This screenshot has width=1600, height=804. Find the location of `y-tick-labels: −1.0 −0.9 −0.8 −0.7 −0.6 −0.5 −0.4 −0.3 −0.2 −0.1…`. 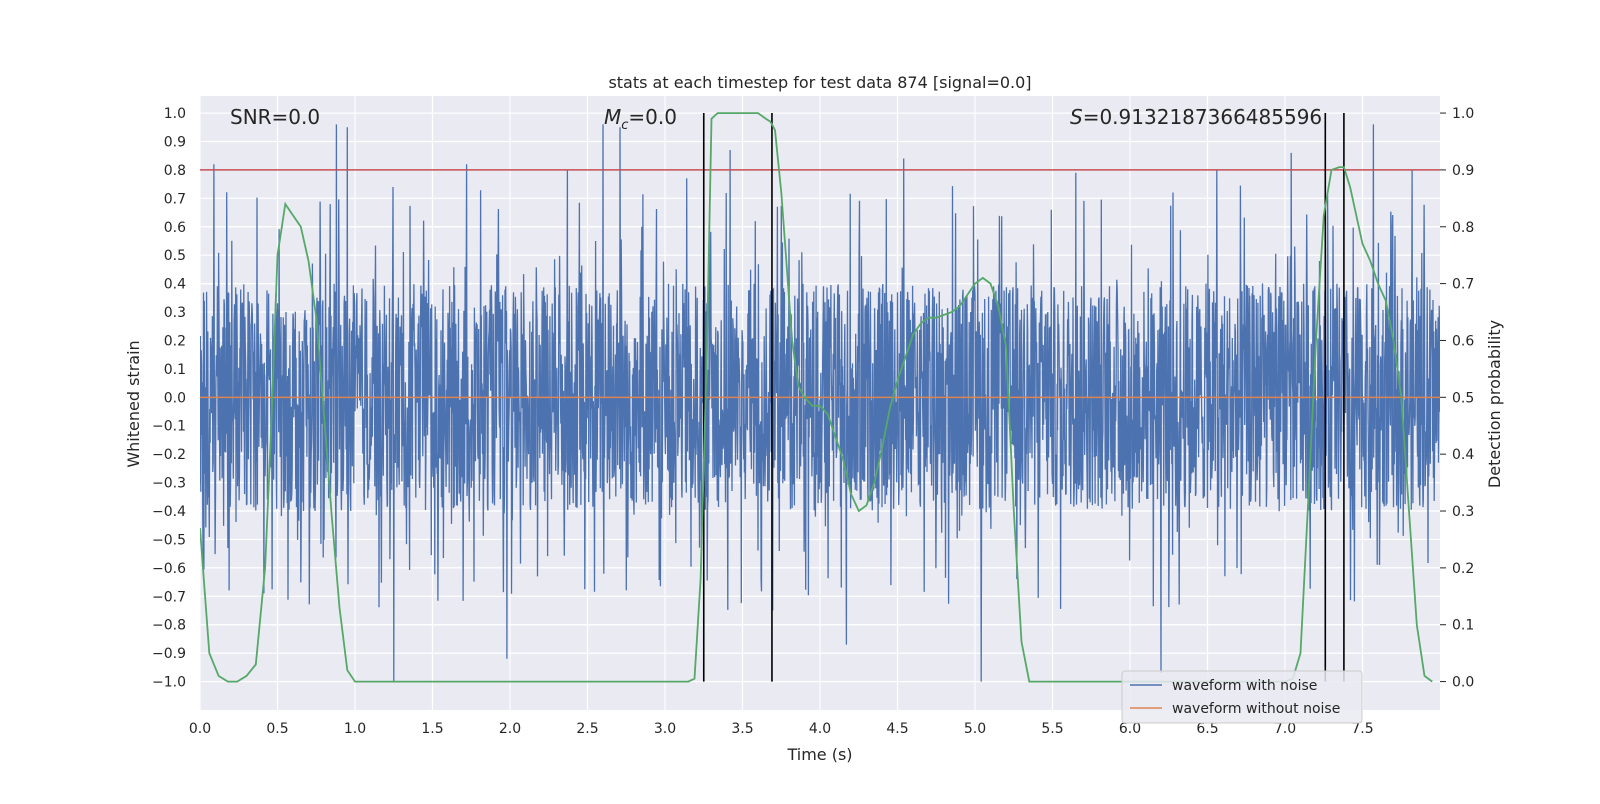

y-tick-labels: −1.0 −0.9 −0.8 −0.7 −0.6 −0.5 −0.4 −0.3 −0.2 −0.1… is located at coordinates (169, 398).